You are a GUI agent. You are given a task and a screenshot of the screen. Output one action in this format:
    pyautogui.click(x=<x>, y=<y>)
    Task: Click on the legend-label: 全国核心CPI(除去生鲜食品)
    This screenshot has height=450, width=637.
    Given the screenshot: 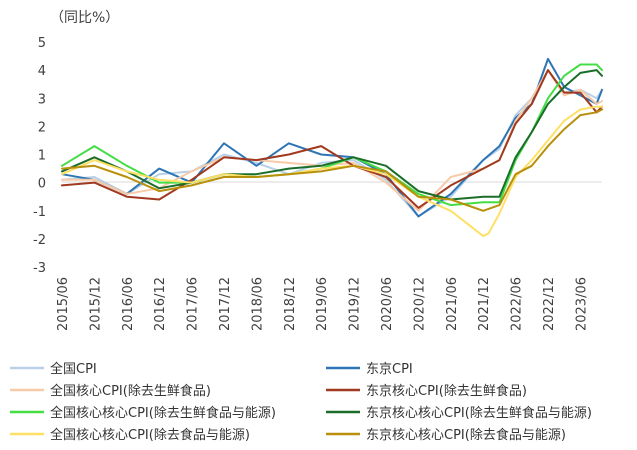 What is the action you would take?
    pyautogui.click(x=130, y=391)
    